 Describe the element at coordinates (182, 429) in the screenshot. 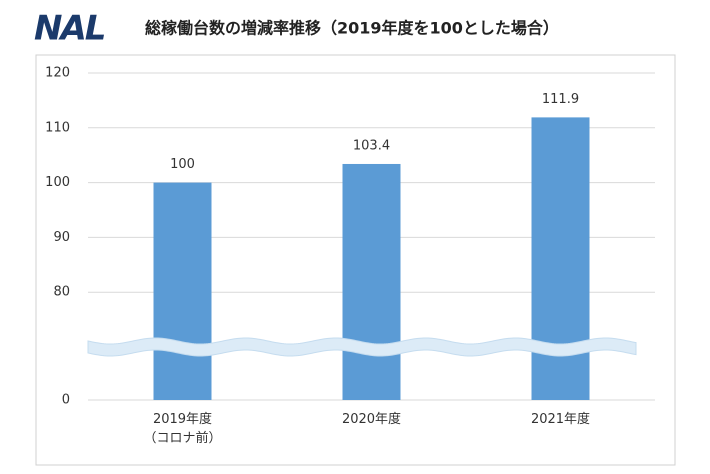

I see `x-tick-label: 2019年度 （コロナ前）` at that location.